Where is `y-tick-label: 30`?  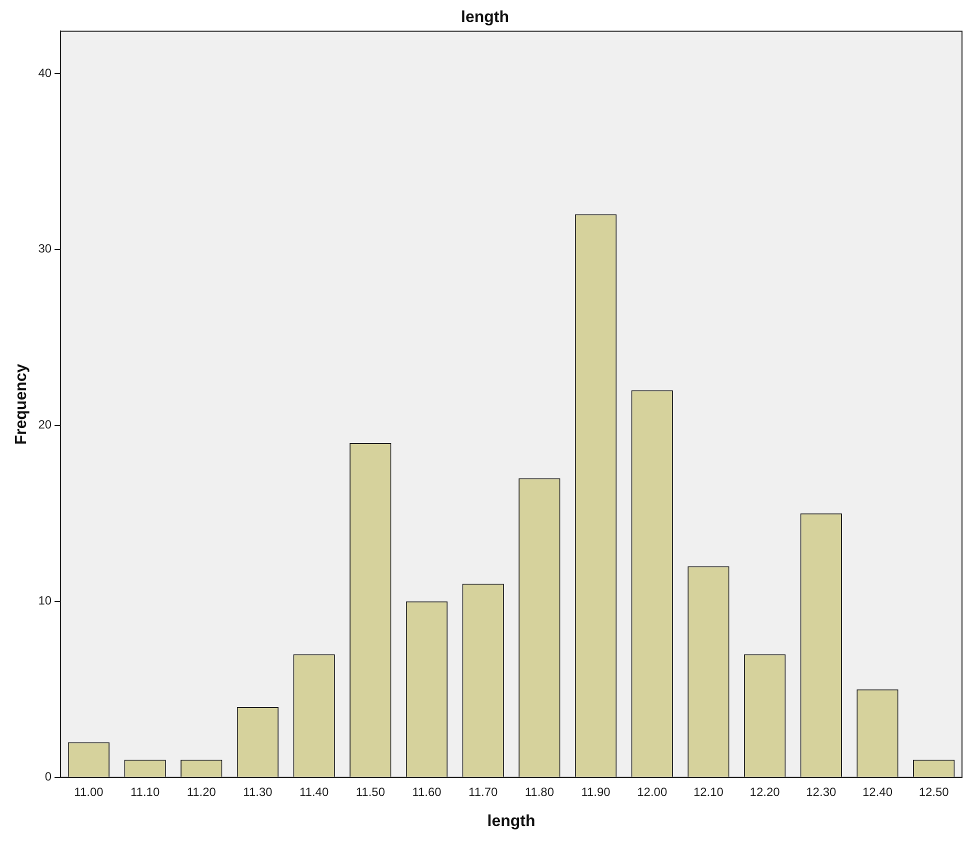 y-tick-label: 30 is located at coordinates (45, 249).